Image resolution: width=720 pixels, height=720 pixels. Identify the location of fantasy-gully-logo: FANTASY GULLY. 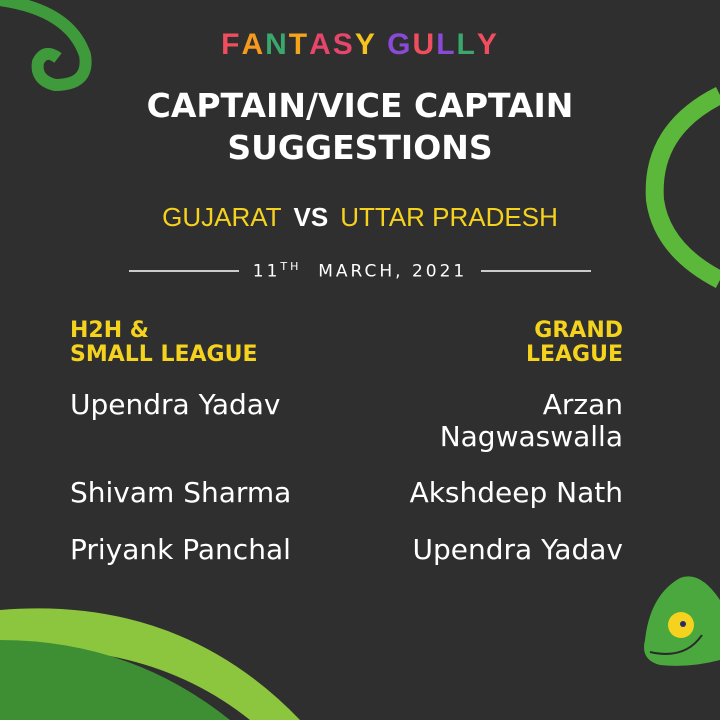
(360, 44).